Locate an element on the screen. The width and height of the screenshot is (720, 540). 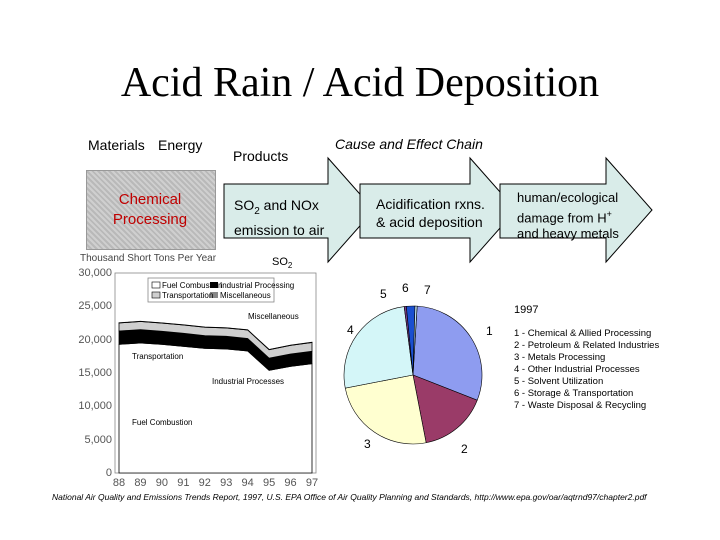
pie-legend-7: 7 - Waste Disposal & Recycling is located at coordinates (580, 405).